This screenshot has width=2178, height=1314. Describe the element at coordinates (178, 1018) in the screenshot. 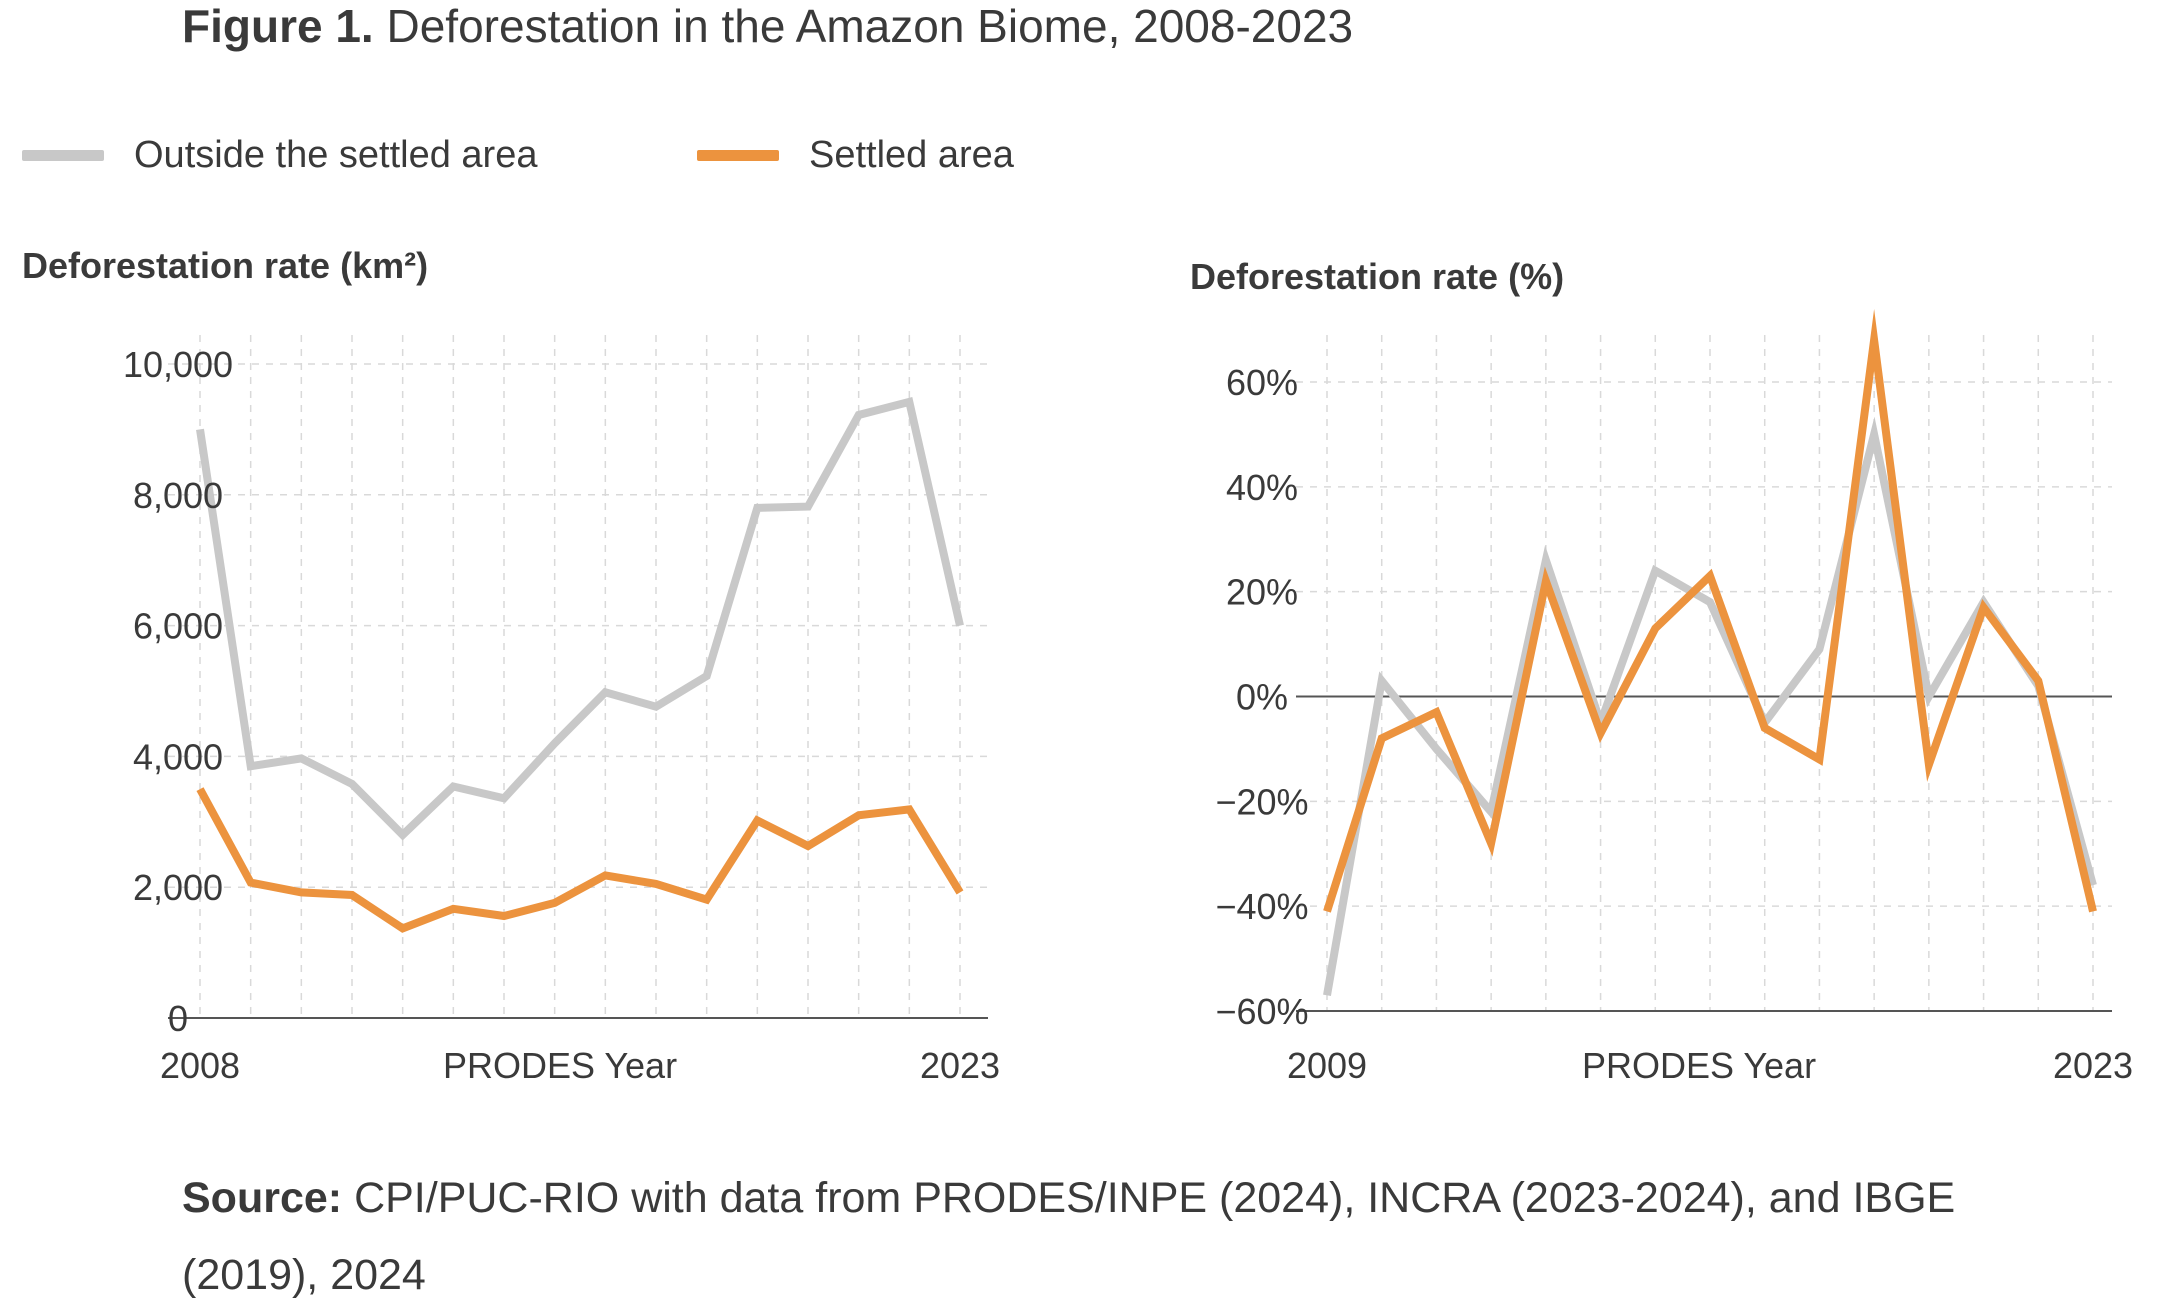

I see `chart-km2-y-tick-0: 0` at that location.